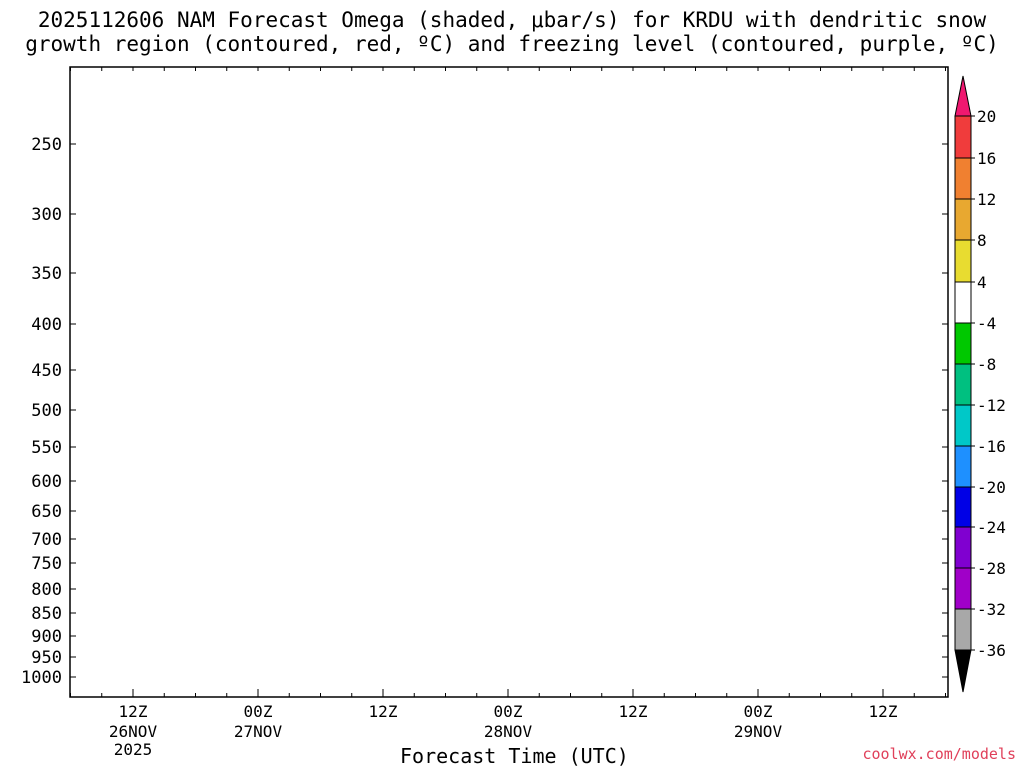 The height and width of the screenshot is (768, 1024). What do you see at coordinates (46, 215) in the screenshot?
I see `y-tick-label: 300` at bounding box center [46, 215].